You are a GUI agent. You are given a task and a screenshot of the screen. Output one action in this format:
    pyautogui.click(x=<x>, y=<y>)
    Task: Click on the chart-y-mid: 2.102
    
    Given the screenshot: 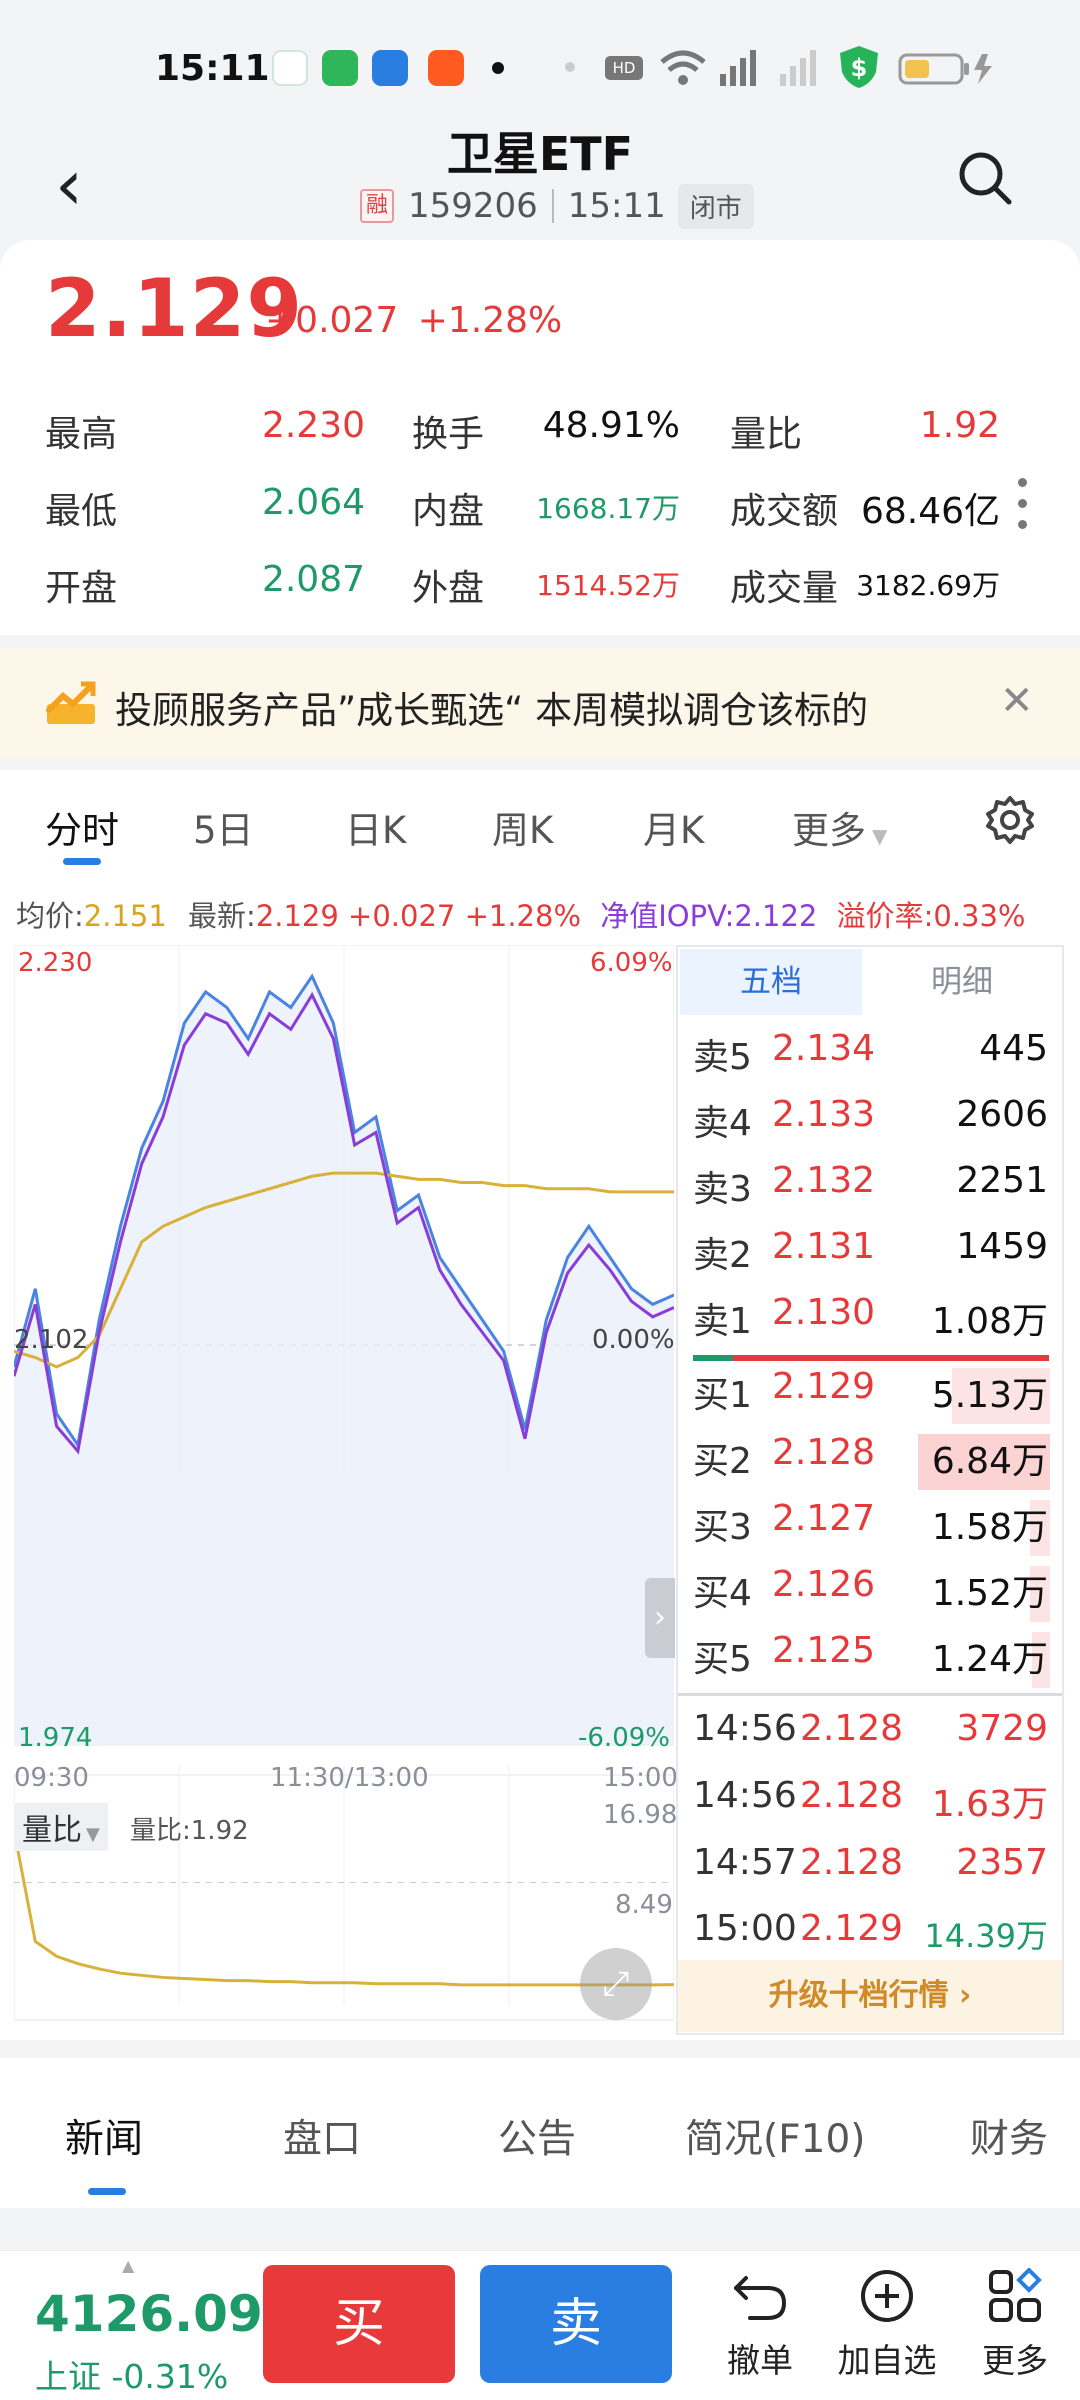 What is the action you would take?
    pyautogui.click(x=51, y=1340)
    